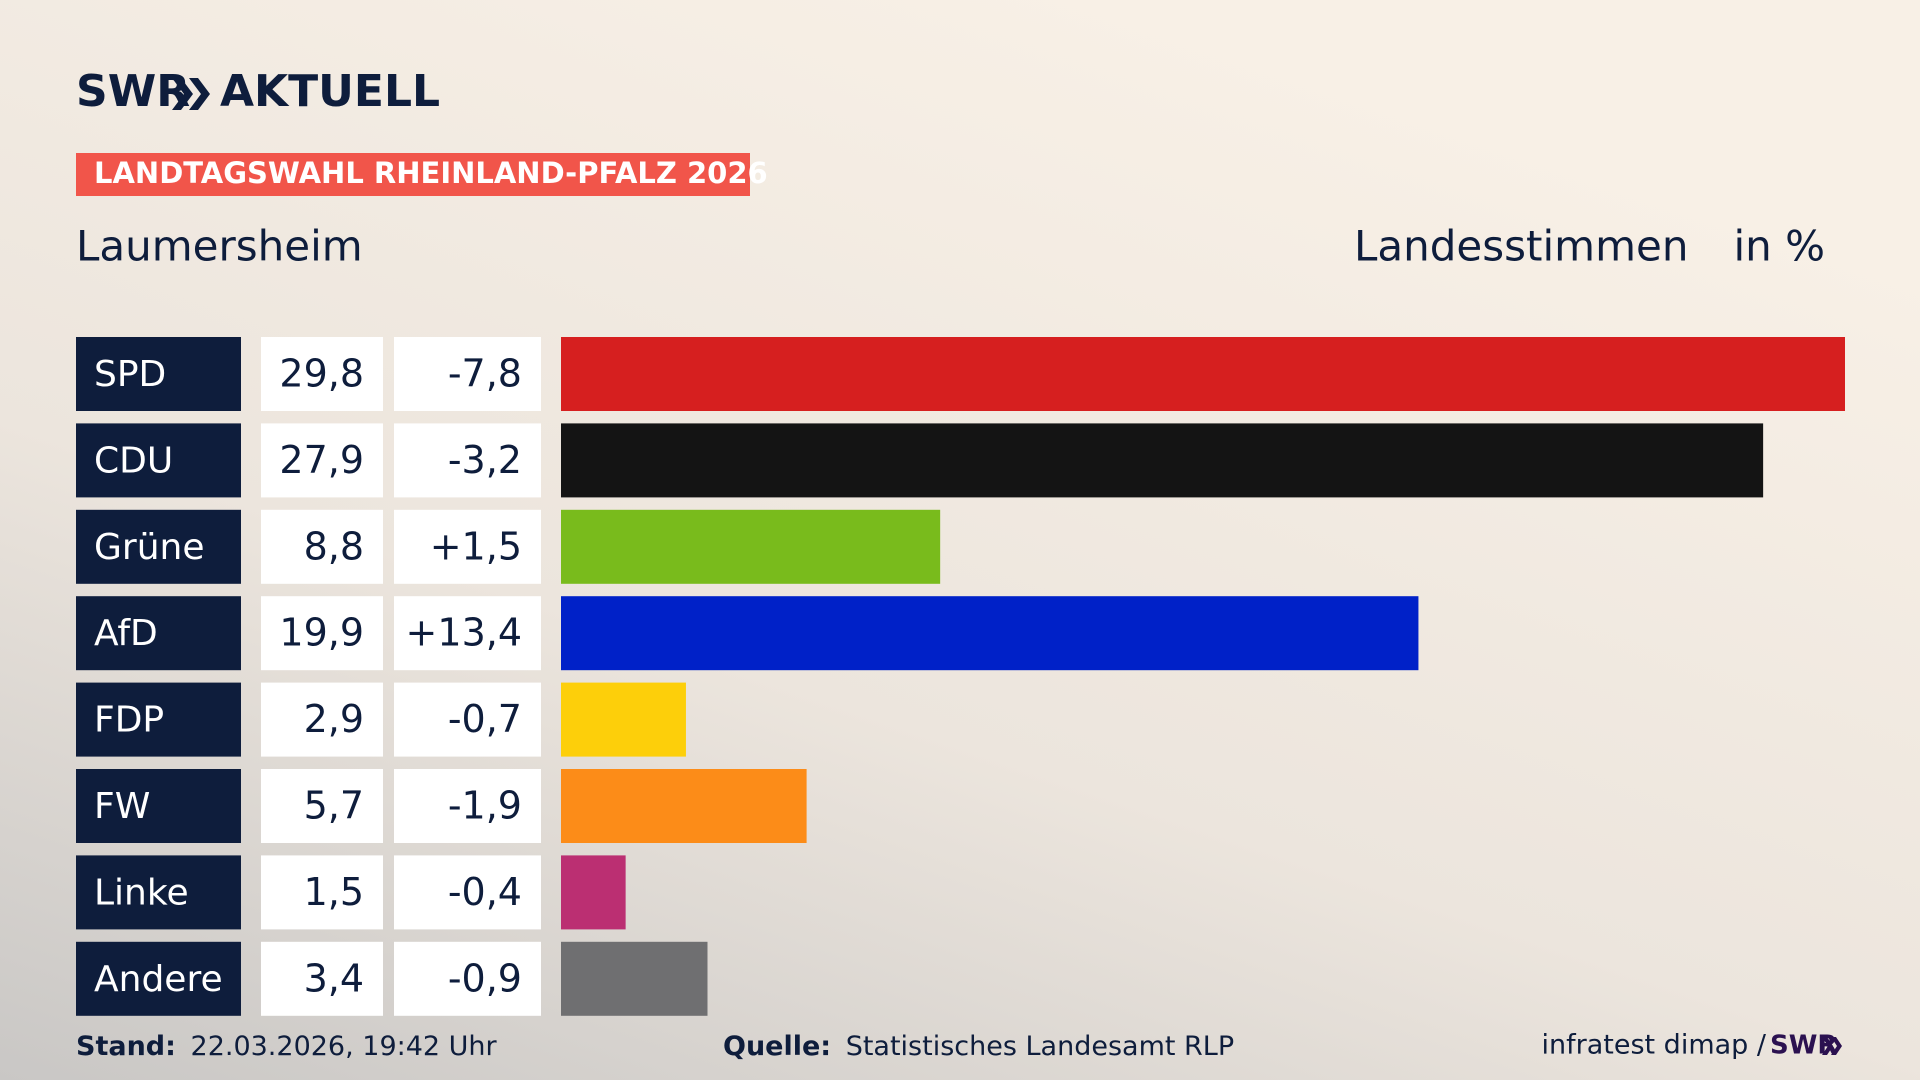 Image resolution: width=1920 pixels, height=1080 pixels. Describe the element at coordinates (485, 719) in the screenshot. I see `change-label: -0,7` at that location.